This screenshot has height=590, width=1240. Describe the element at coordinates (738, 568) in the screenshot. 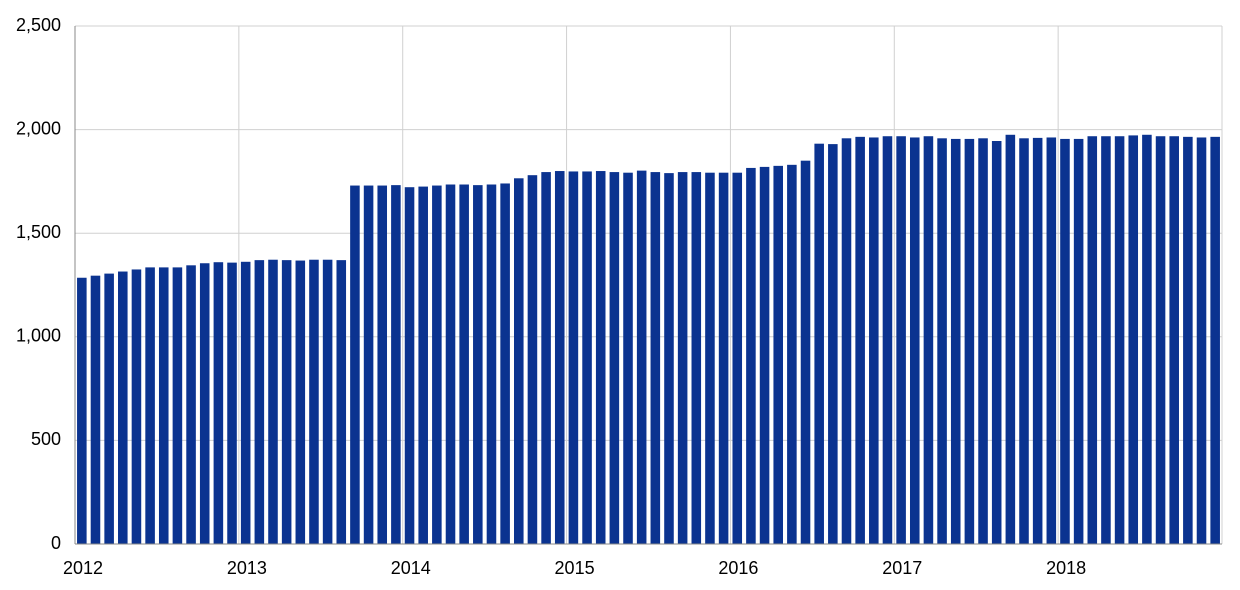

I see `x-tick-label: 2016` at that location.